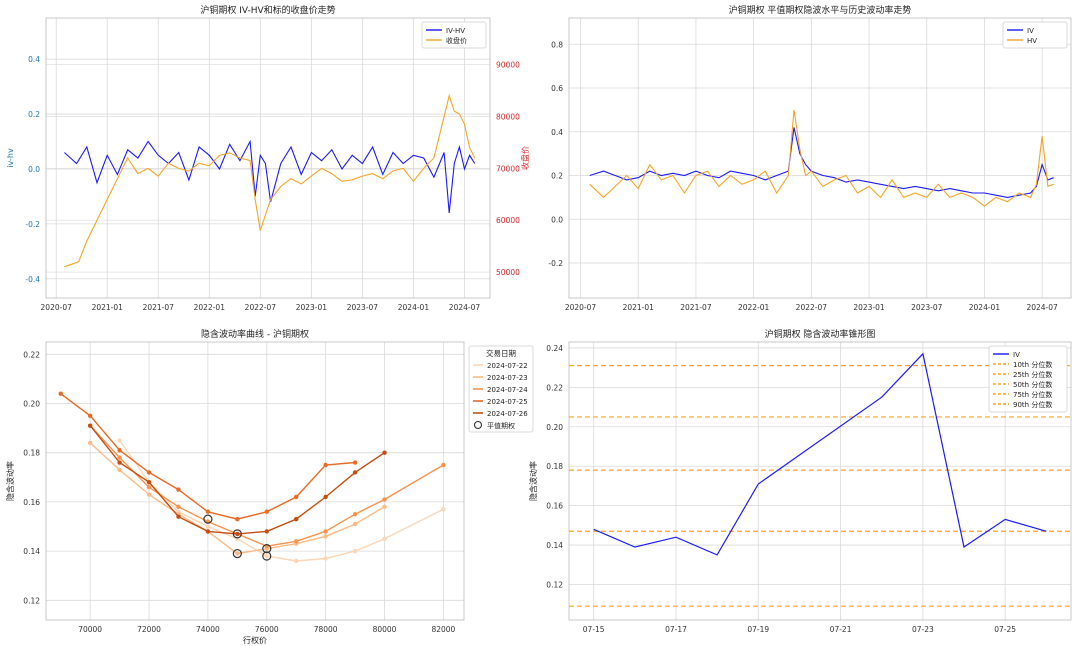 The width and height of the screenshot is (1080, 646). I want to click on y-tick-label: 0.24, so click(554, 348).